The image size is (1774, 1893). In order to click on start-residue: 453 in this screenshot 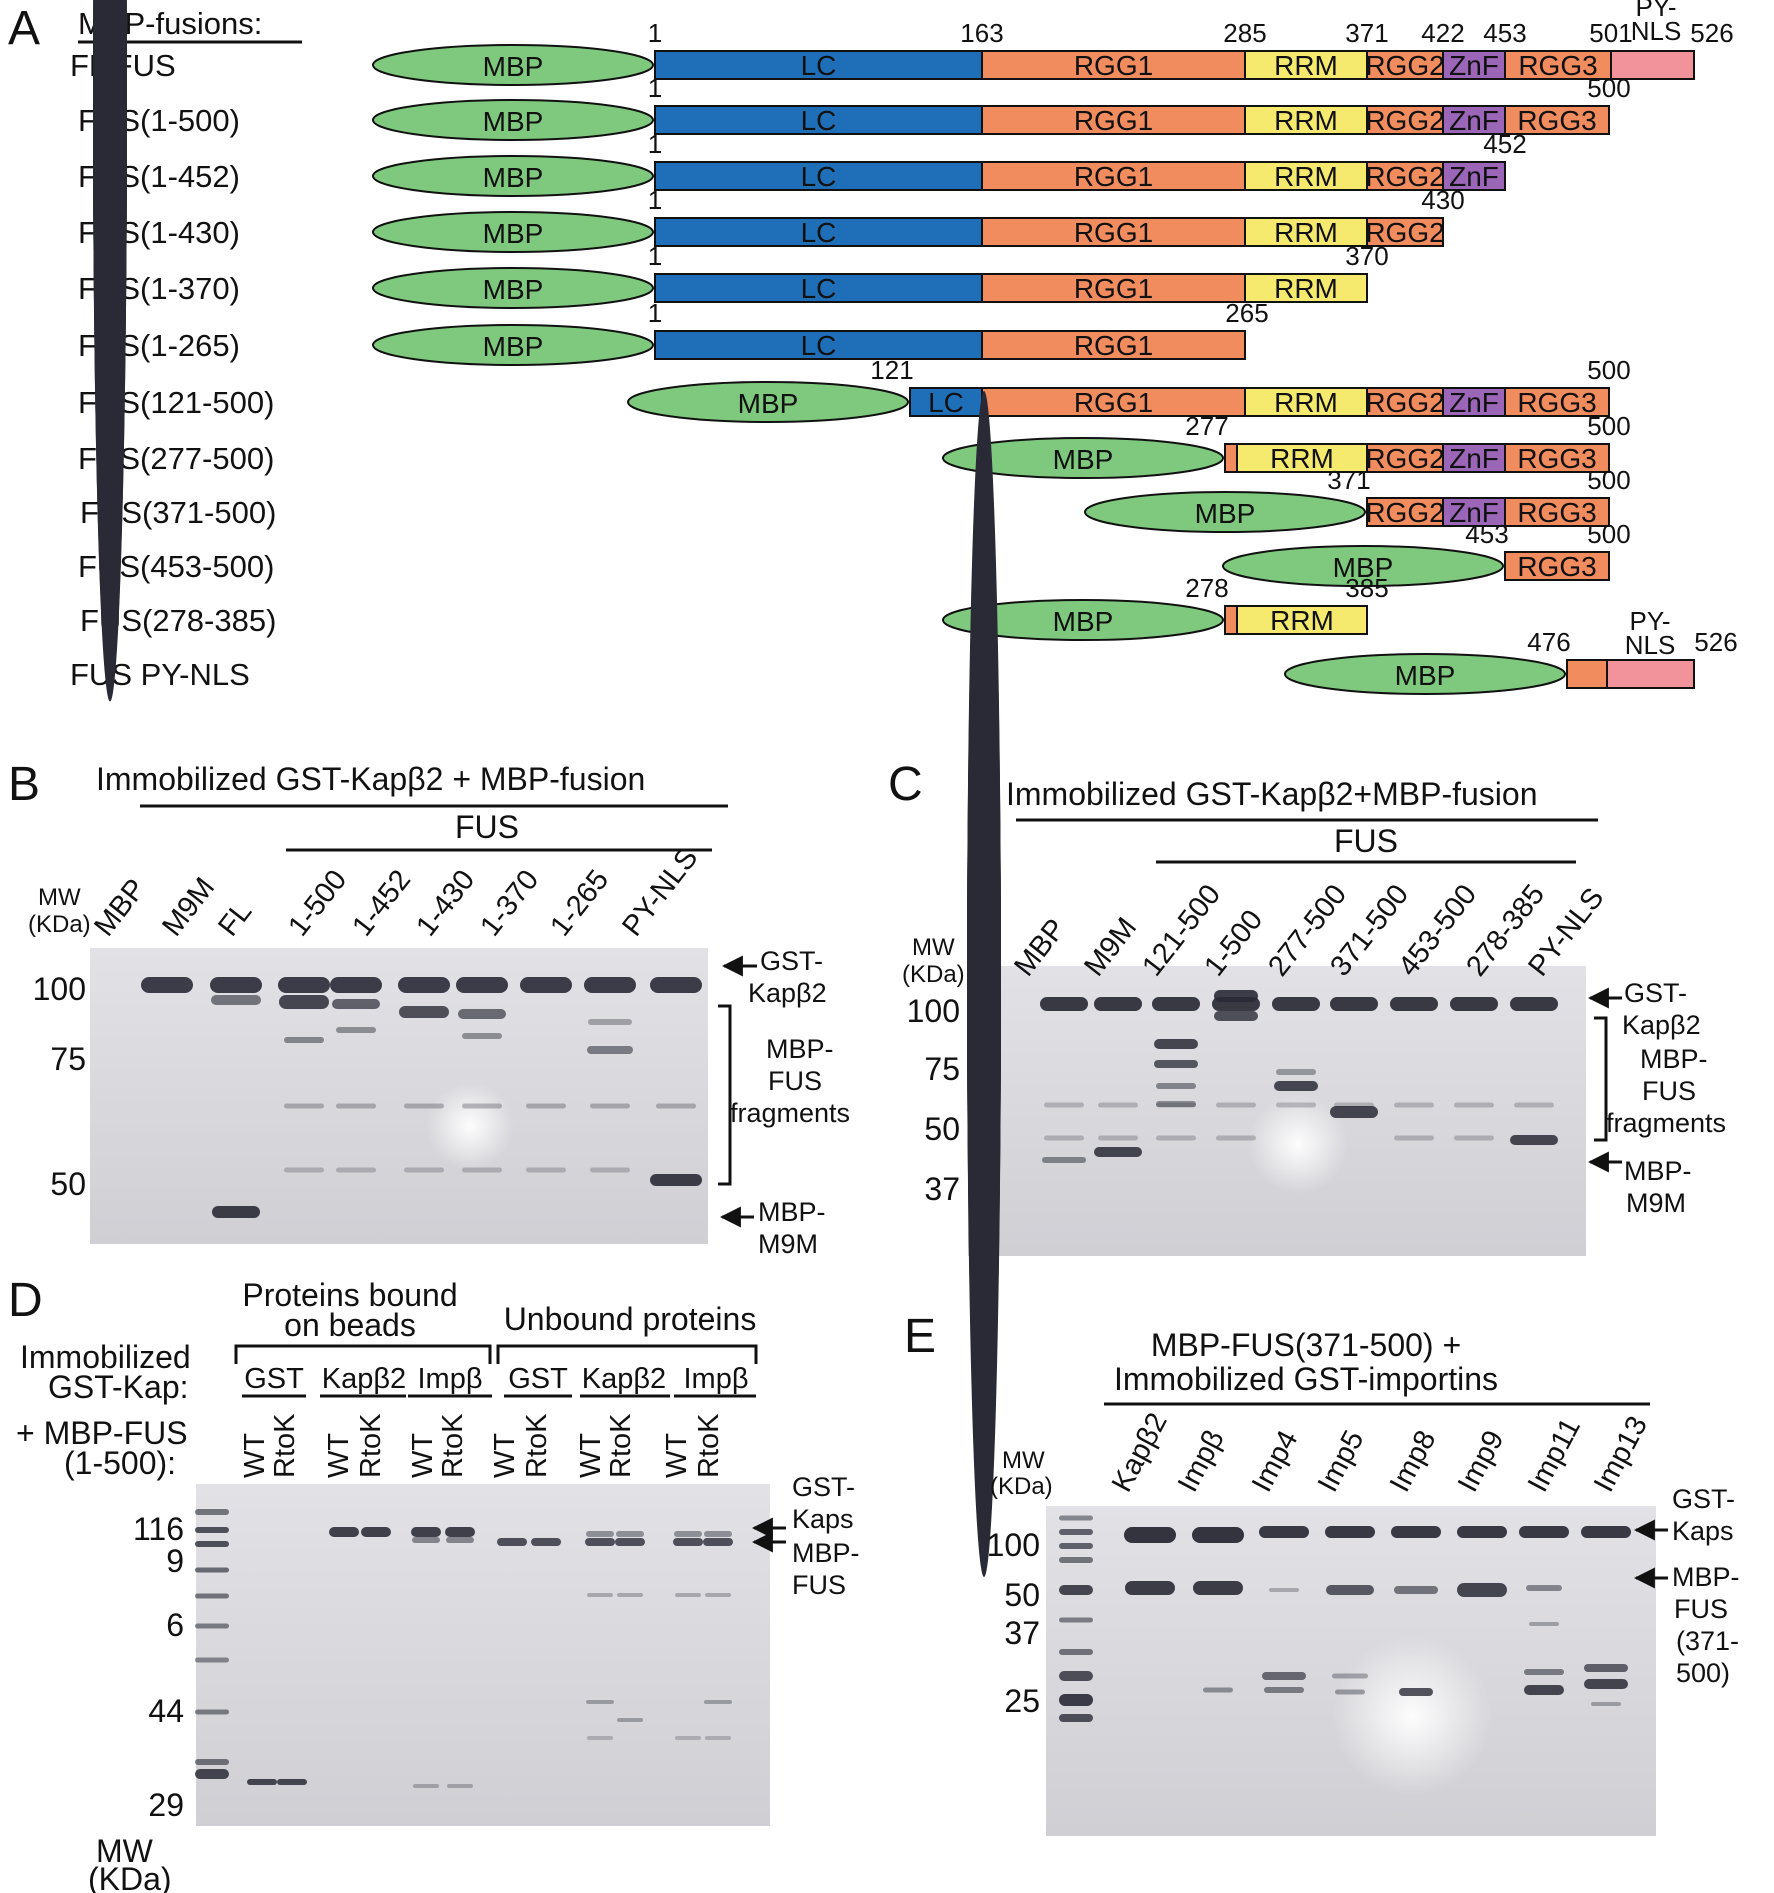, I will do `click(1486, 534)`.